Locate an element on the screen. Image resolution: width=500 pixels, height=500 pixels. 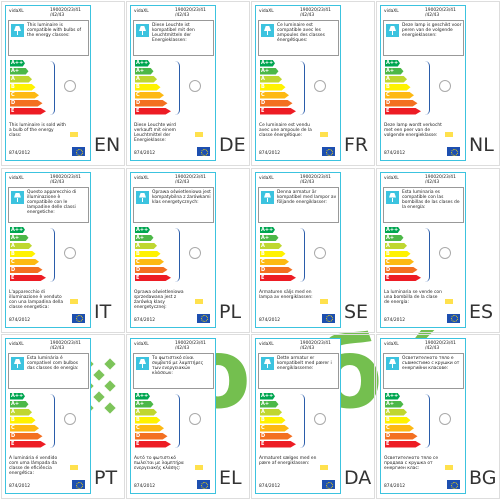
language-code: DA is located at coordinates (358, 478).